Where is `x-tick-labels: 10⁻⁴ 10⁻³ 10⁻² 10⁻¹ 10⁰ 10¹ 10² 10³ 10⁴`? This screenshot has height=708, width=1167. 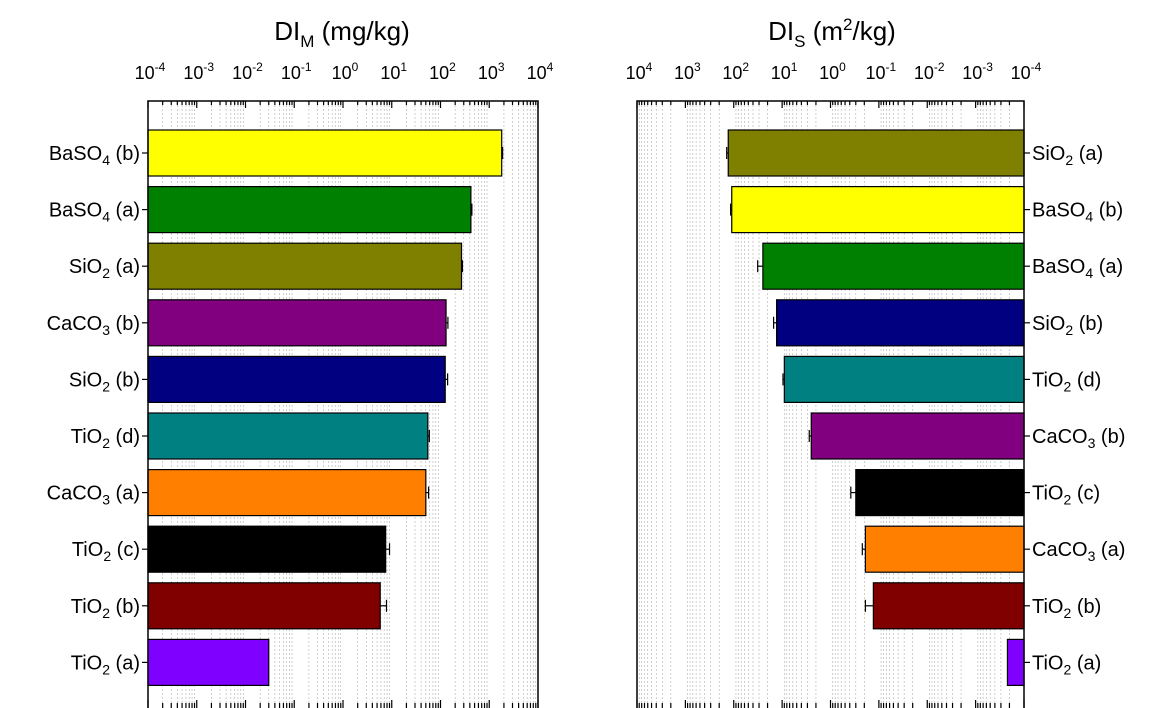
x-tick-labels: 10⁻⁴ 10⁻³ 10⁻² 10⁻¹ 10⁰ 10¹ 10² 10³ 10⁴ is located at coordinates (344, 71).